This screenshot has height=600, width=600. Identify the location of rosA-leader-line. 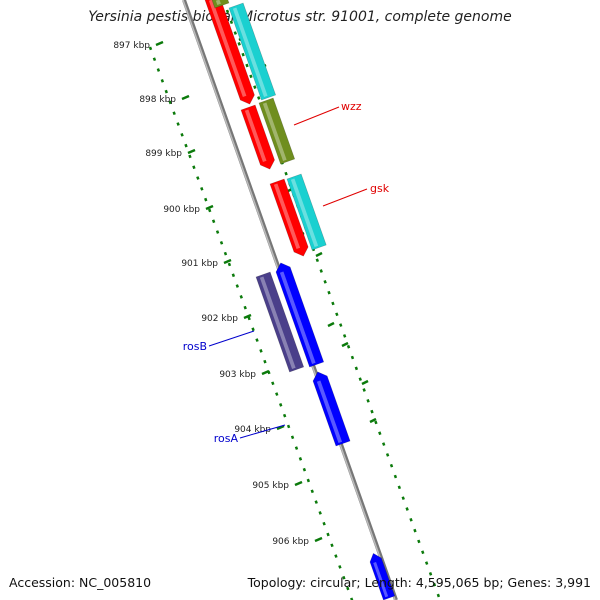
(262, 431).